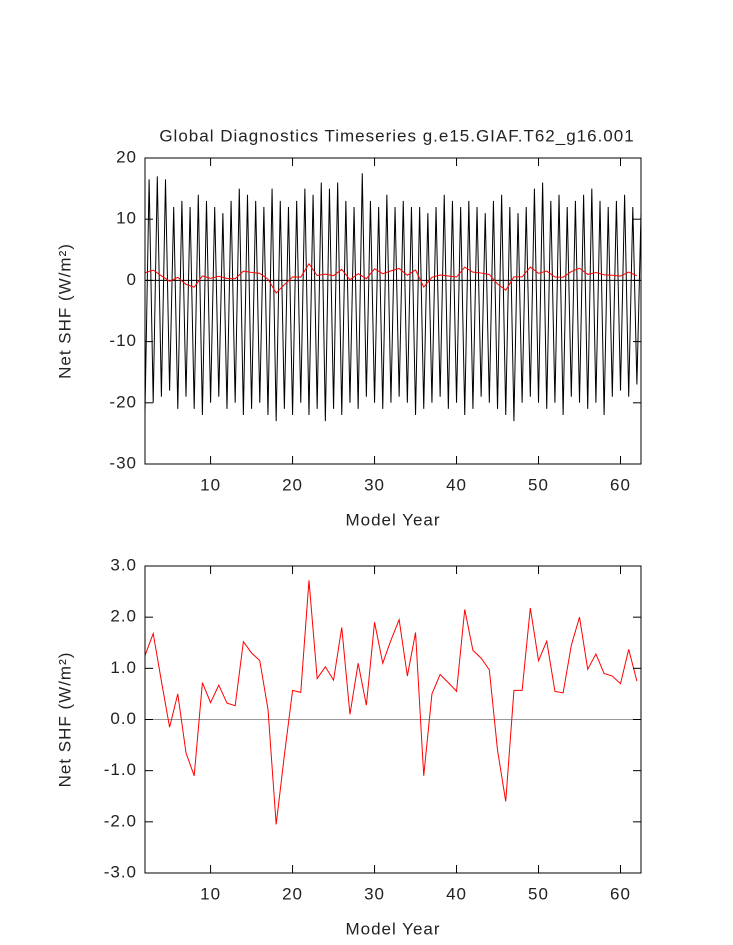 This screenshot has height=945, width=733. I want to click on y-tick-label: -1.0, so click(120, 769).